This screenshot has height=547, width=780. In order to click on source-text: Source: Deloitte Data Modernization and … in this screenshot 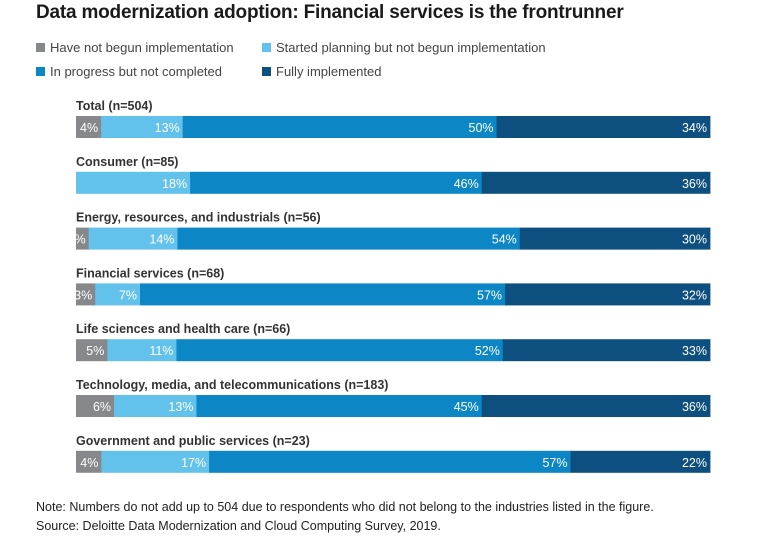, I will do `click(238, 526)`.